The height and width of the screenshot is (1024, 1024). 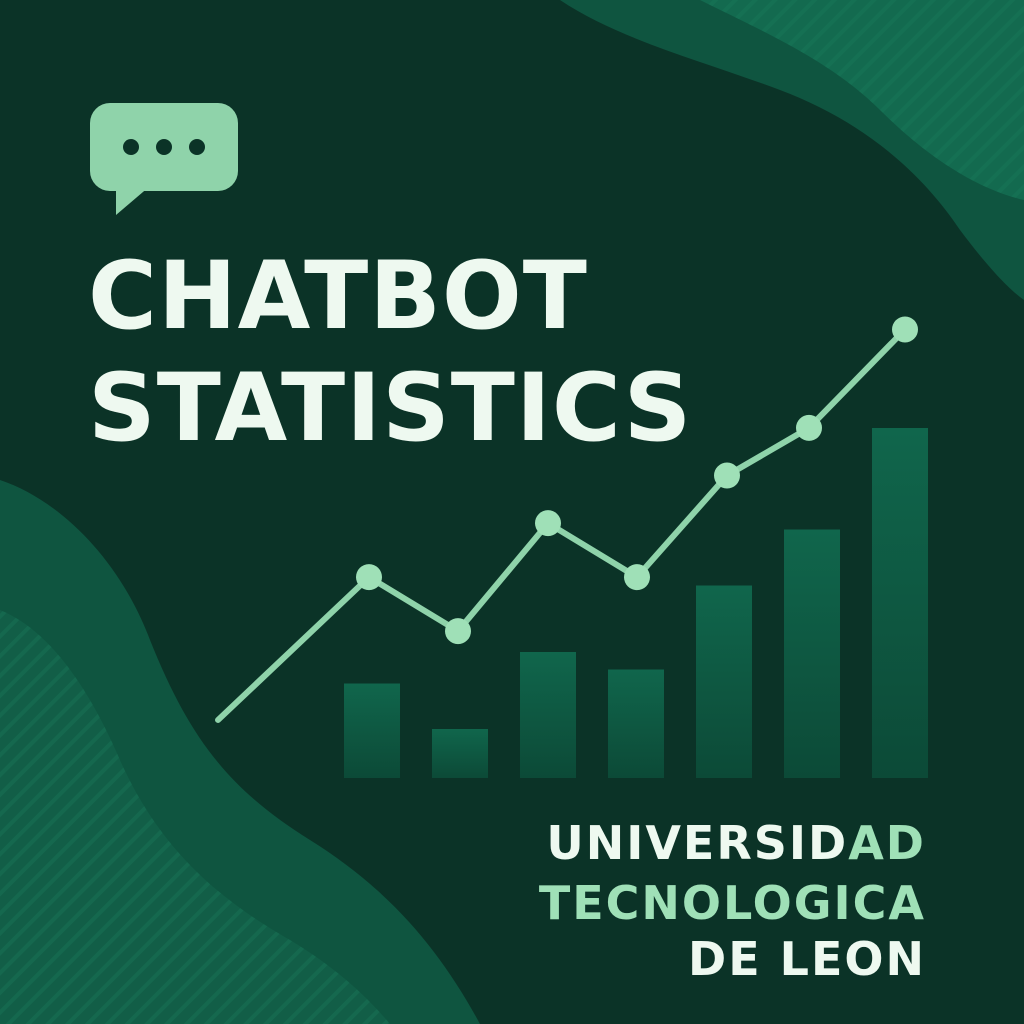 I want to click on institution-line-1-main: UNIVERSID, so click(x=697, y=843).